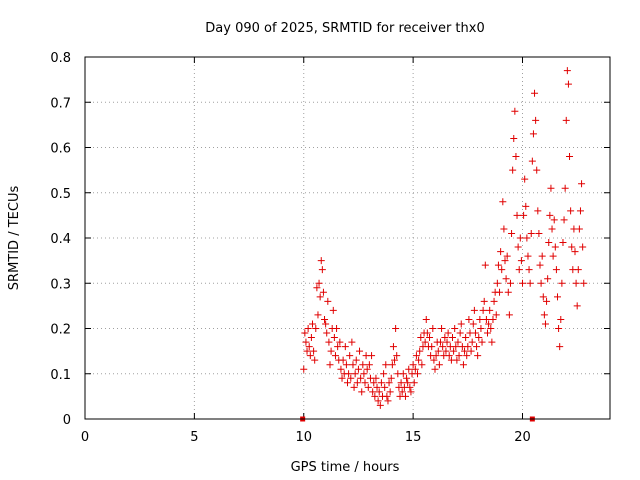 The width and height of the screenshot is (640, 480). I want to click on y-tick-label: 0, so click(67, 420).